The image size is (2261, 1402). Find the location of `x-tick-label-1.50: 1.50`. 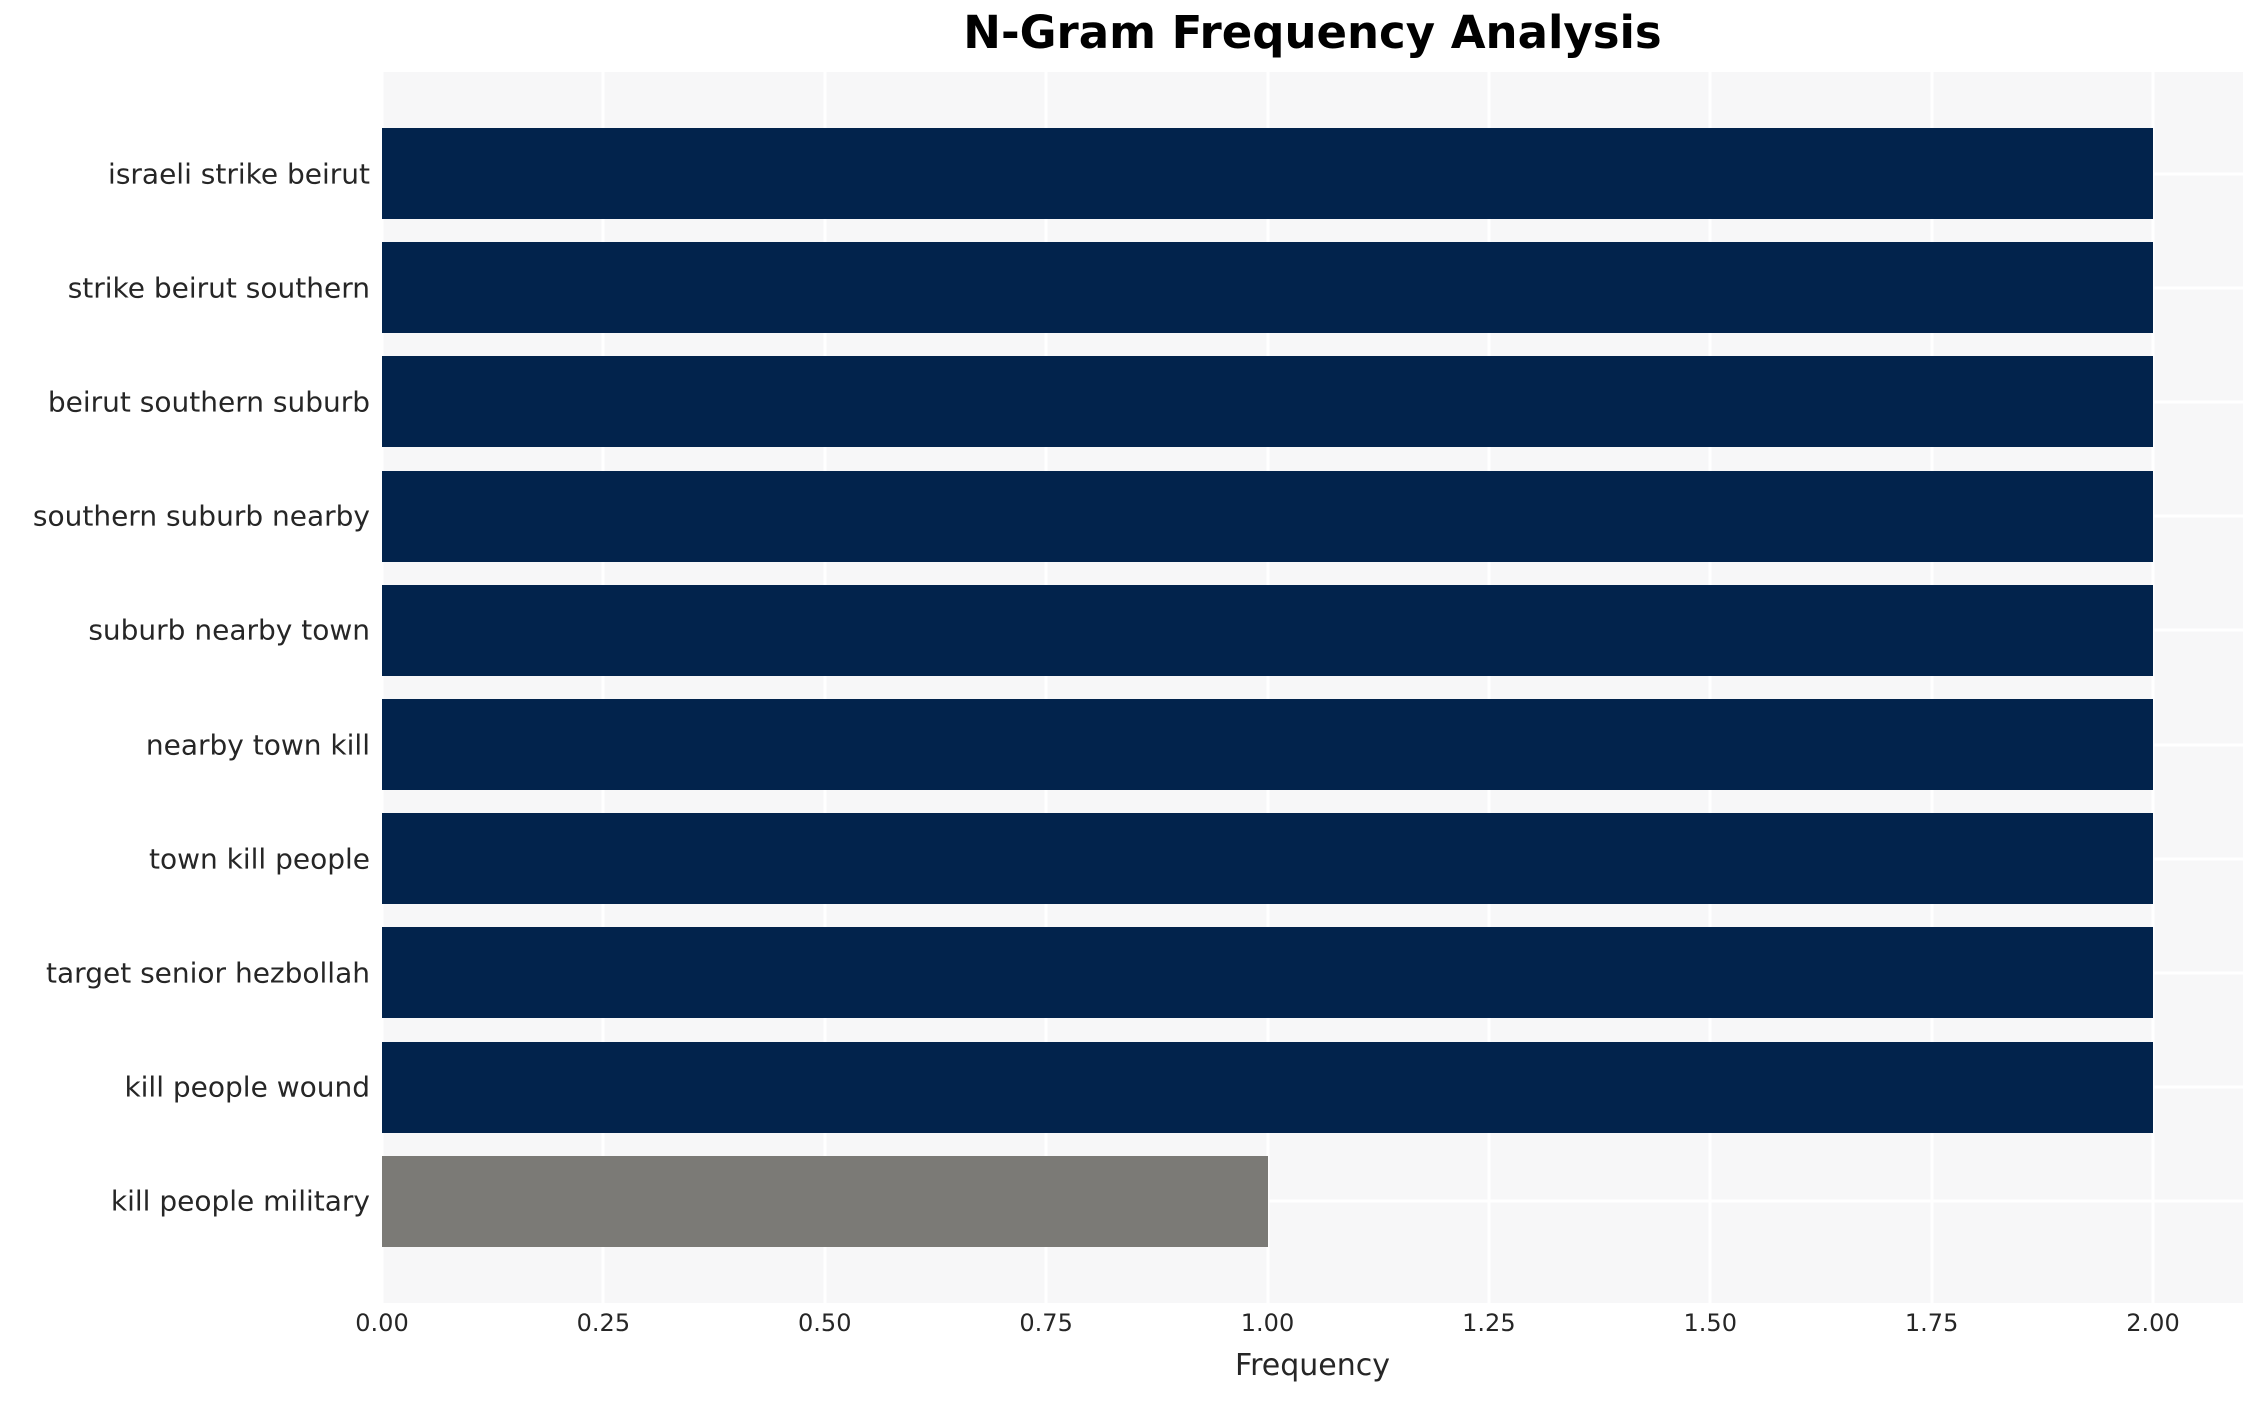

x-tick-label-1.50: 1.50 is located at coordinates (1710, 1323).